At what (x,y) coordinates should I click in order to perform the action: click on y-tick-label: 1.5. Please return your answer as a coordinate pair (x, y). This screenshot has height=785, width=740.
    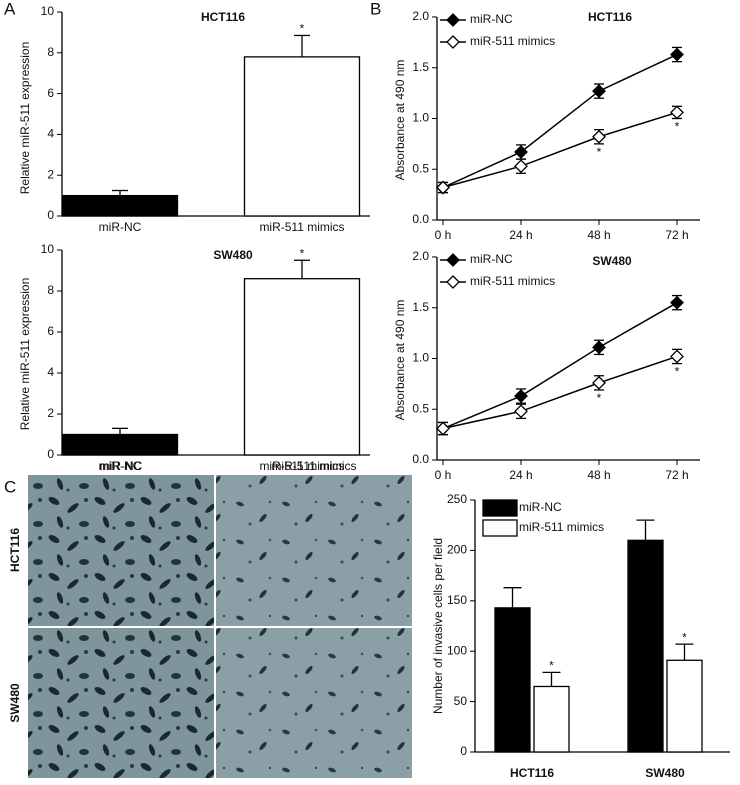
    Looking at the image, I should click on (420, 67).